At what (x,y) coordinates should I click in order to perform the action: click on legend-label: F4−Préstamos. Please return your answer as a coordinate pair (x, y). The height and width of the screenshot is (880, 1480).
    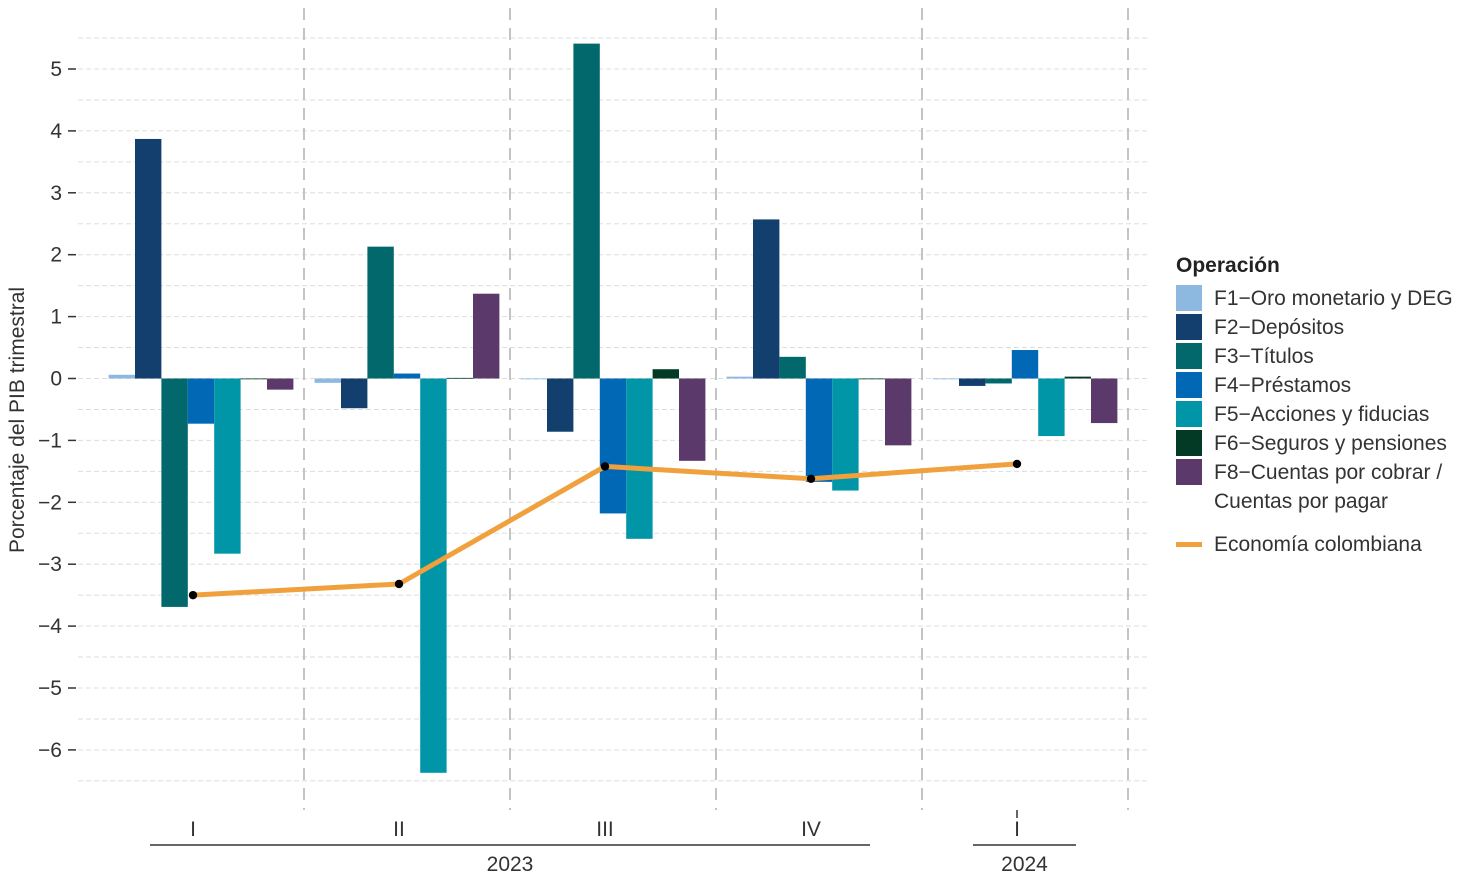
    Looking at the image, I should click on (1283, 385).